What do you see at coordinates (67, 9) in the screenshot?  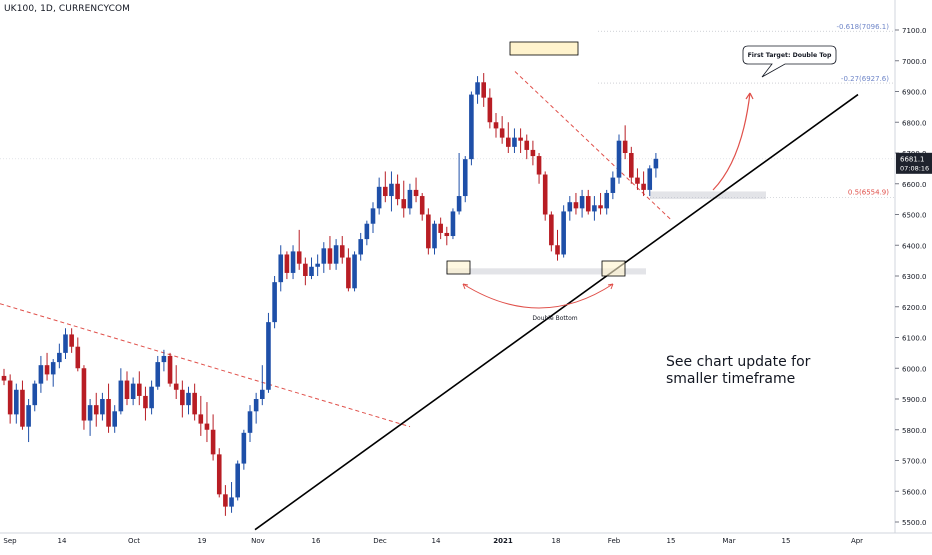 I see `symbol-title: UK100, 1D, CURRENCYCOM` at bounding box center [67, 9].